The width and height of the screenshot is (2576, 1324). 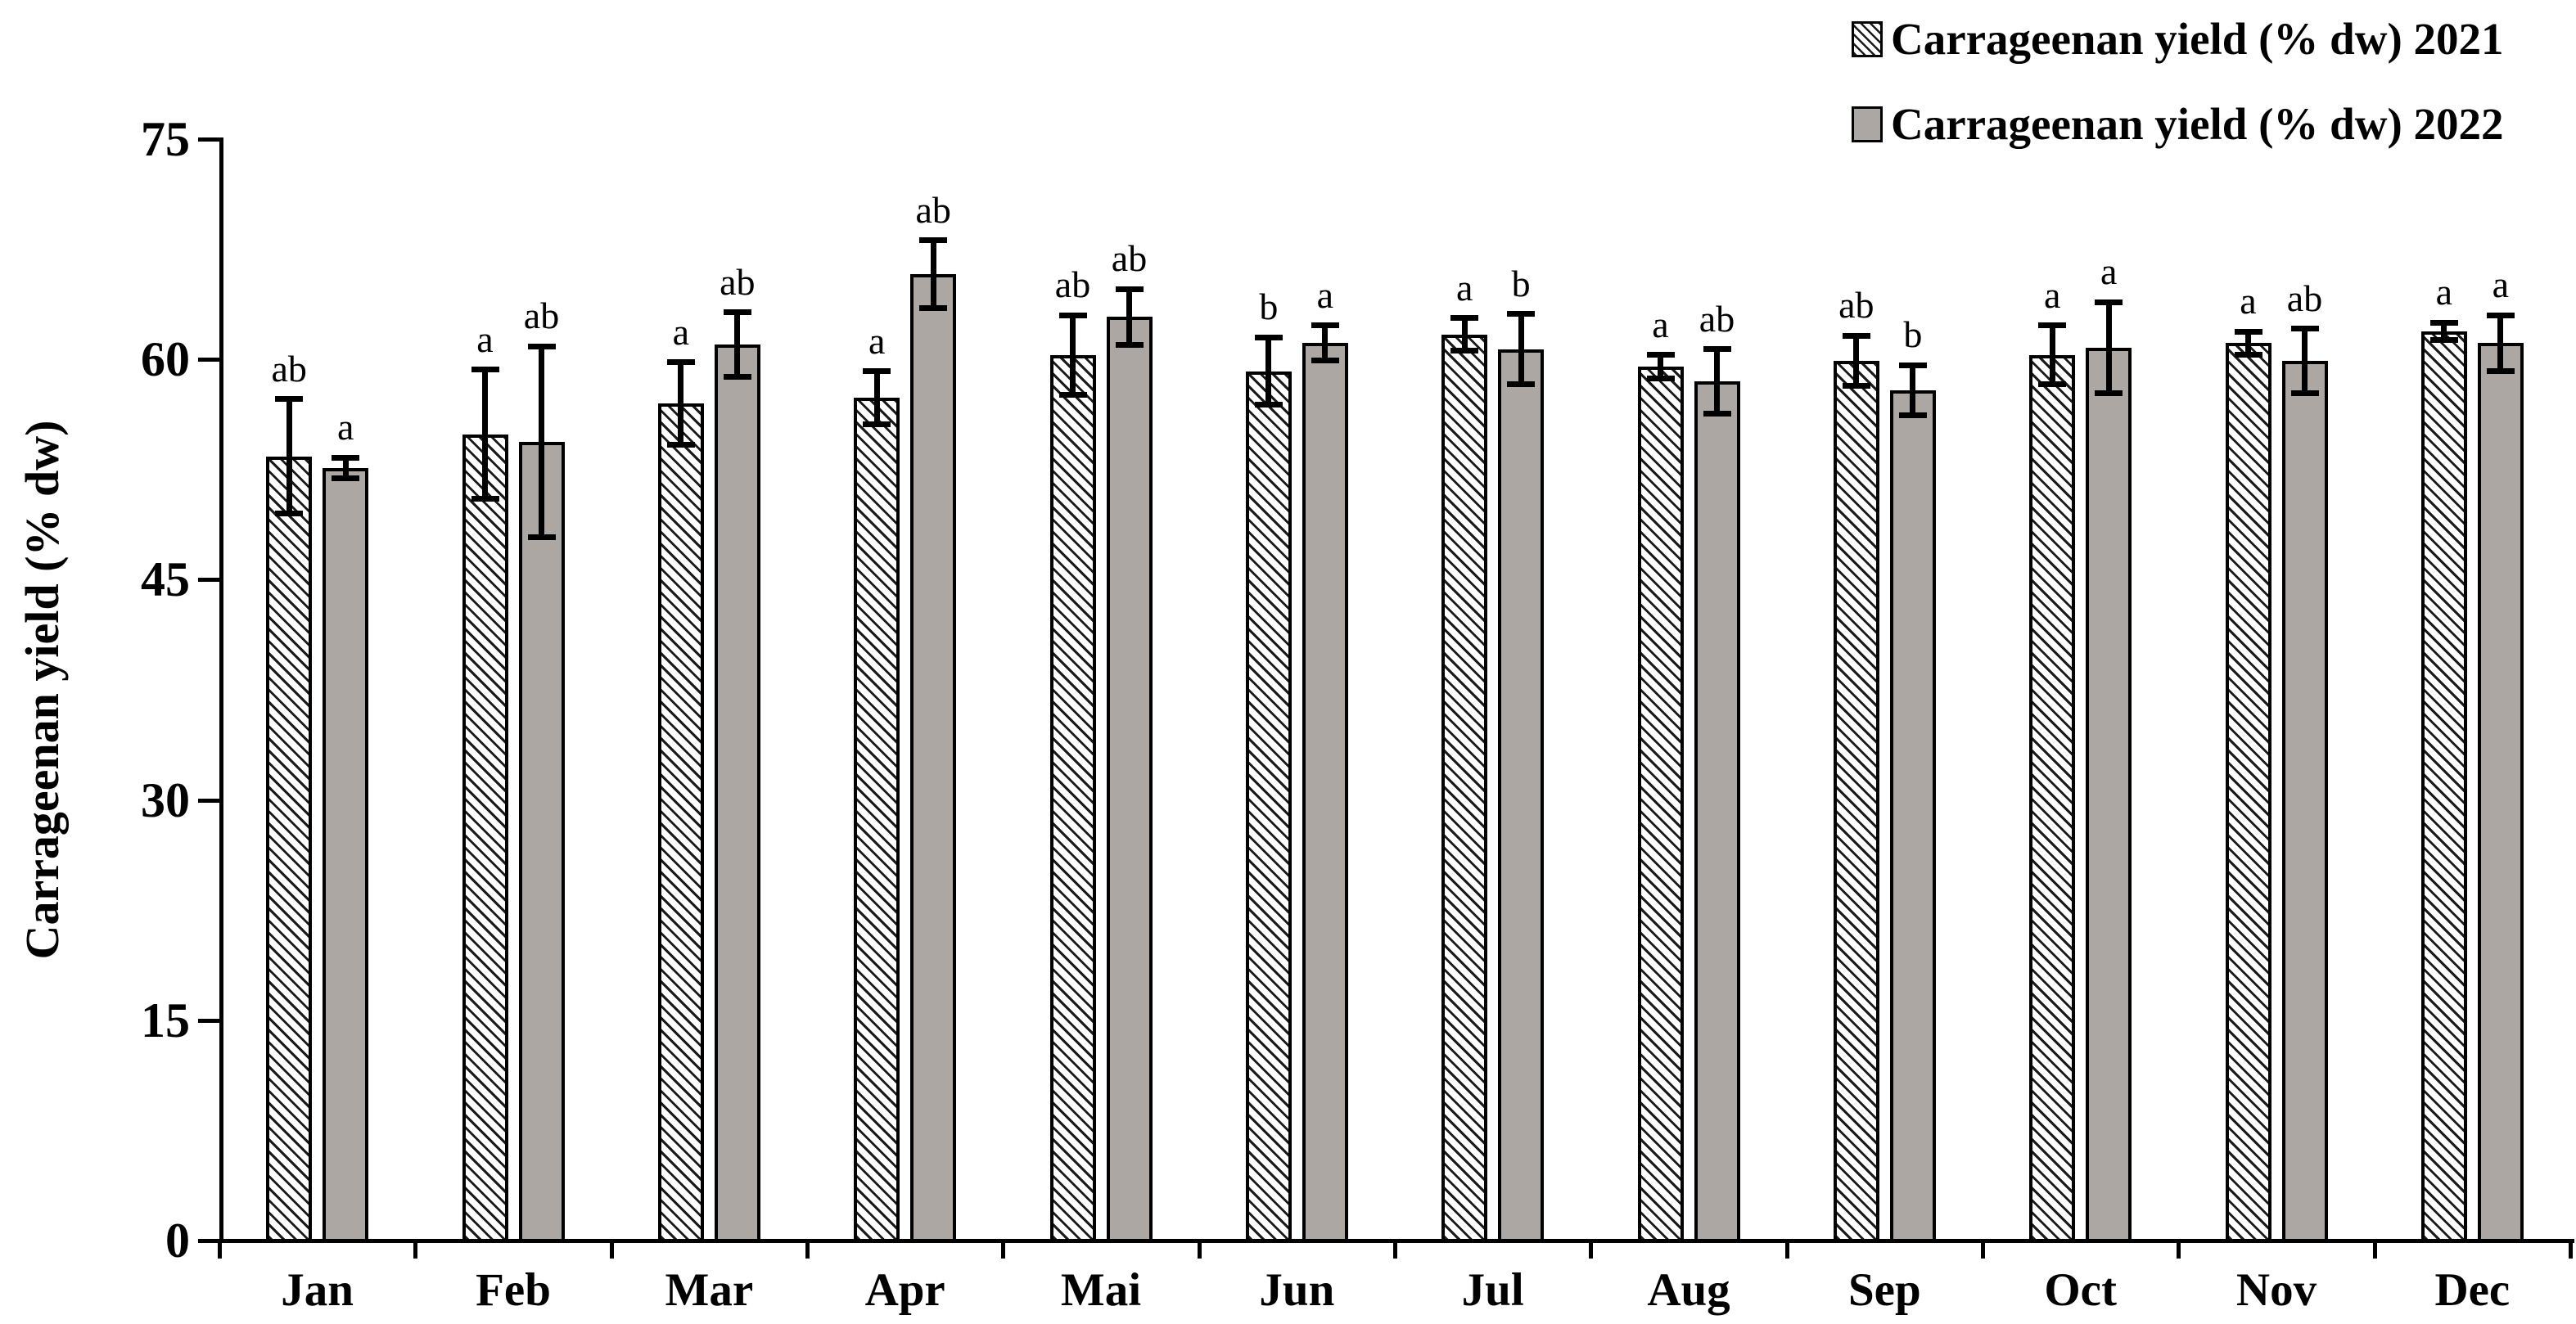 What do you see at coordinates (680, 445) in the screenshot?
I see `error-cap-bottom-2021-Mar` at bounding box center [680, 445].